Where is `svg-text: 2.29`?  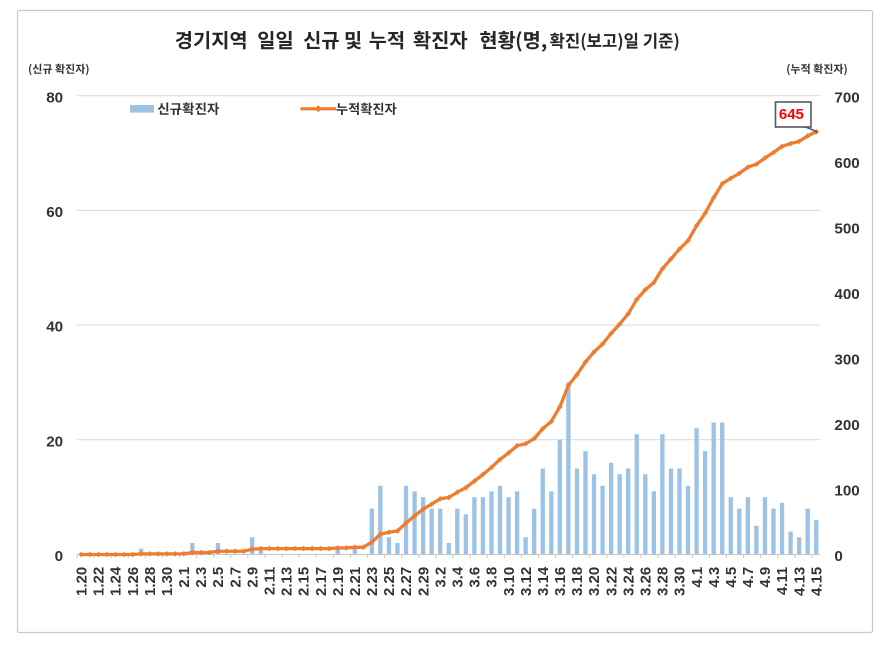
svg-text: 2.29 is located at coordinates (423, 581).